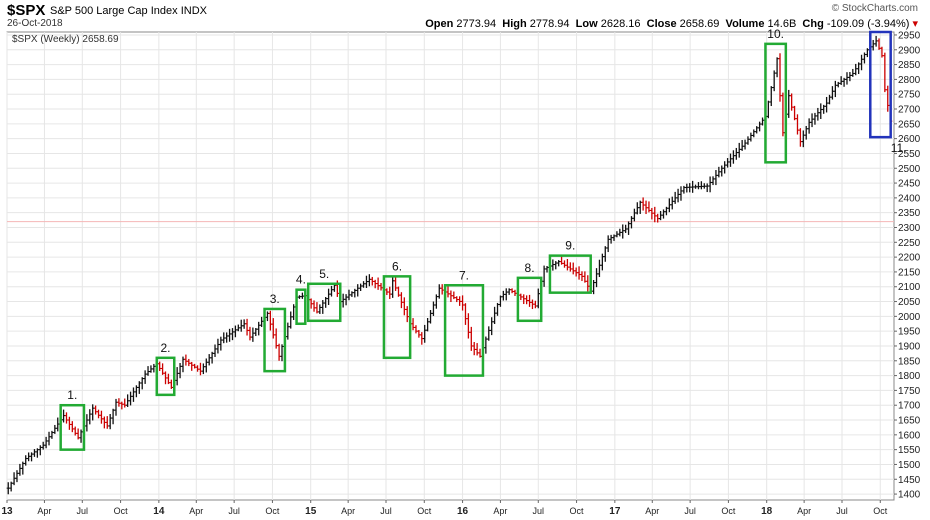 Image resolution: width=930 pixels, height=520 pixels. I want to click on x-tick-label: 16, so click(463, 511).